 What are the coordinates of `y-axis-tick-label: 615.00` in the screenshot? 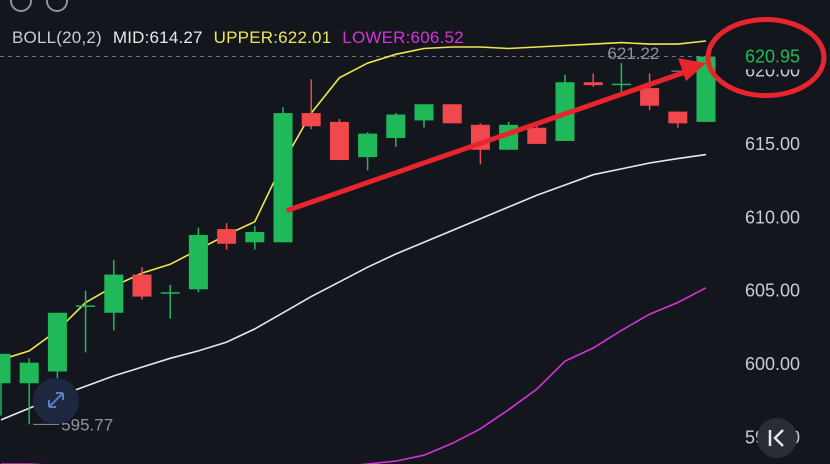 It's located at (772, 144).